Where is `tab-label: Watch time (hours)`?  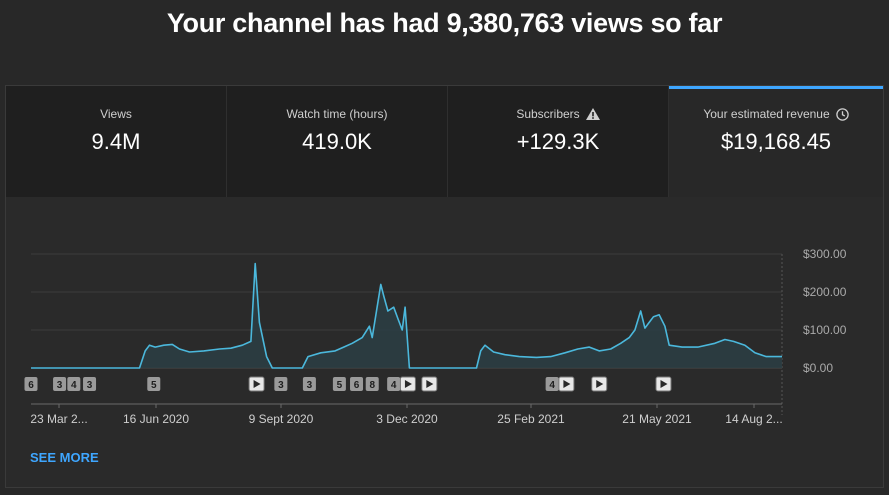 tab-label: Watch time (hours) is located at coordinates (337, 114).